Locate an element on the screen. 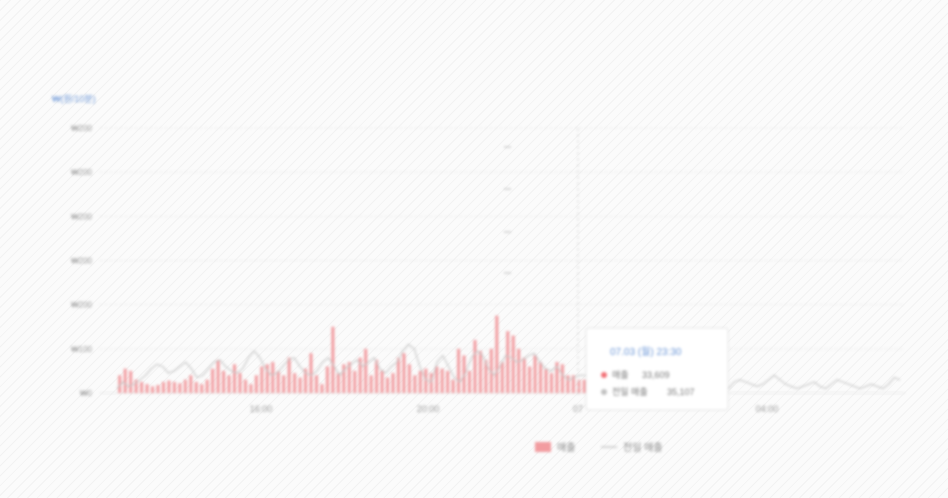 The height and width of the screenshot is (498, 948). prev-day-line is located at coordinates (508, 366).